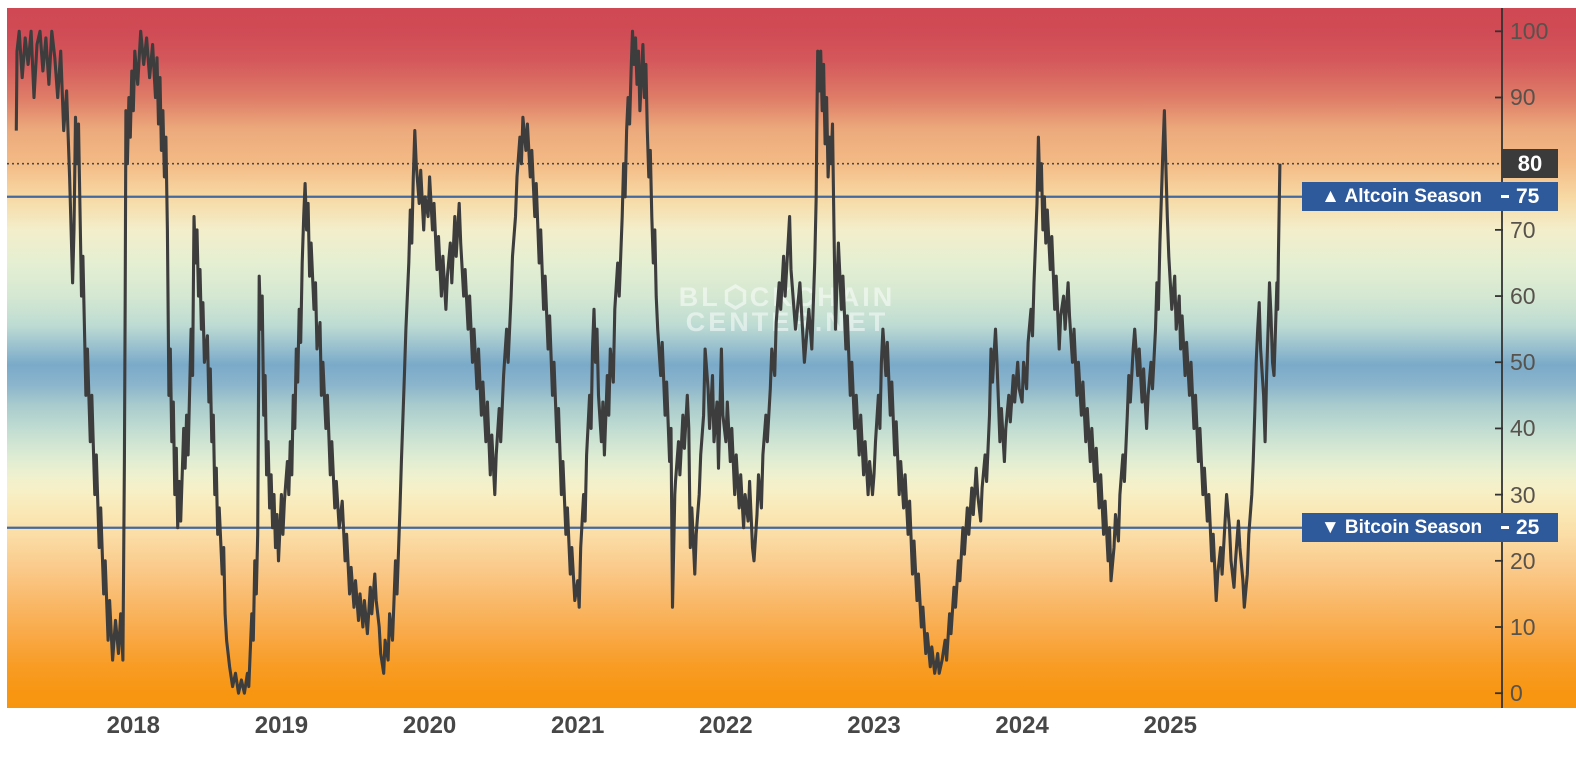 This screenshot has width=1576, height=765. I want to click on altcoin-season-threshold-band: ▲ Altcoin Season 75, so click(1430, 197).